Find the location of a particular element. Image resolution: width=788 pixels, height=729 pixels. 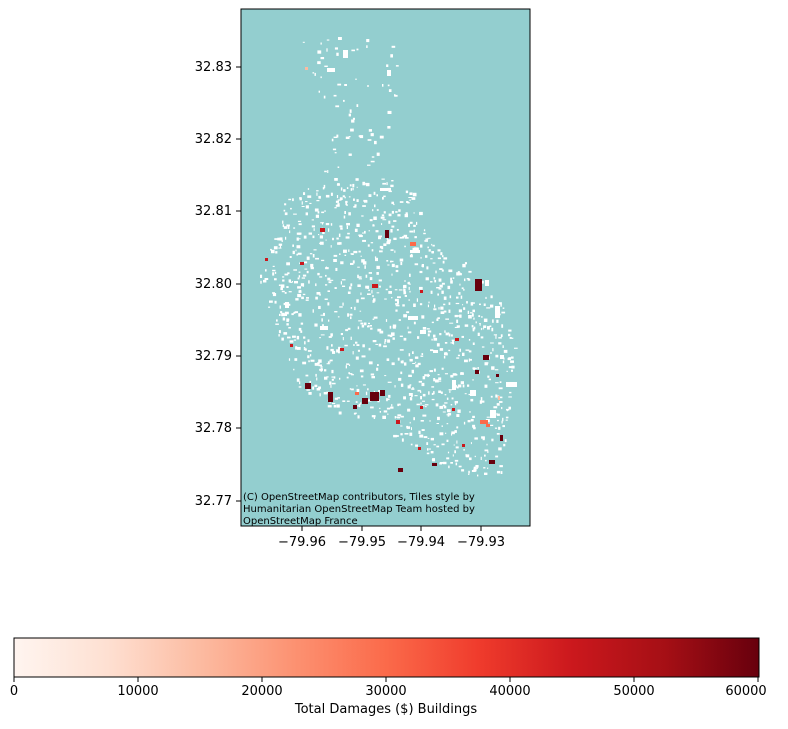

y-tick-label: 32.78 is located at coordinates (213, 428).